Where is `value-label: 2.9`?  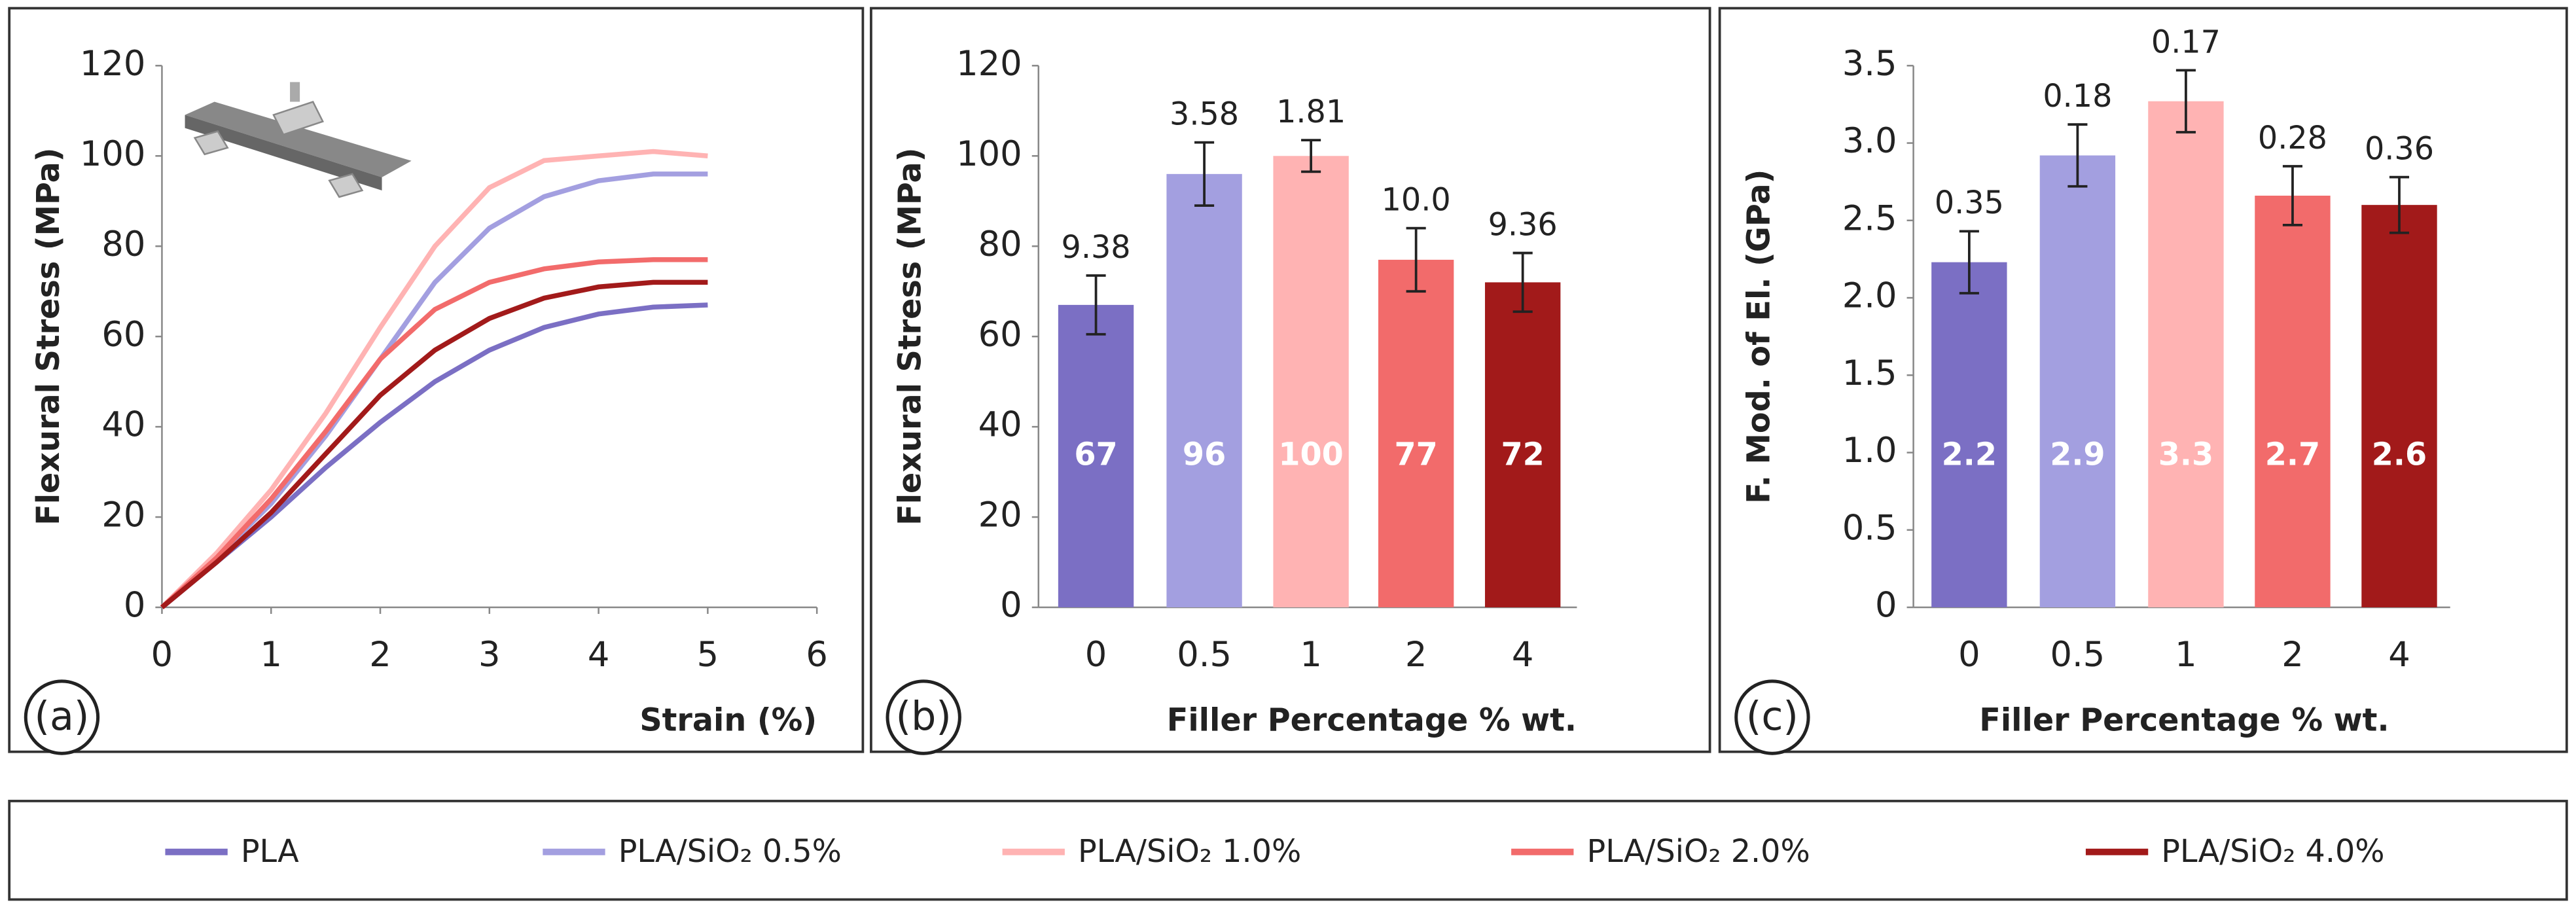
value-label: 2.9 is located at coordinates (2077, 455).